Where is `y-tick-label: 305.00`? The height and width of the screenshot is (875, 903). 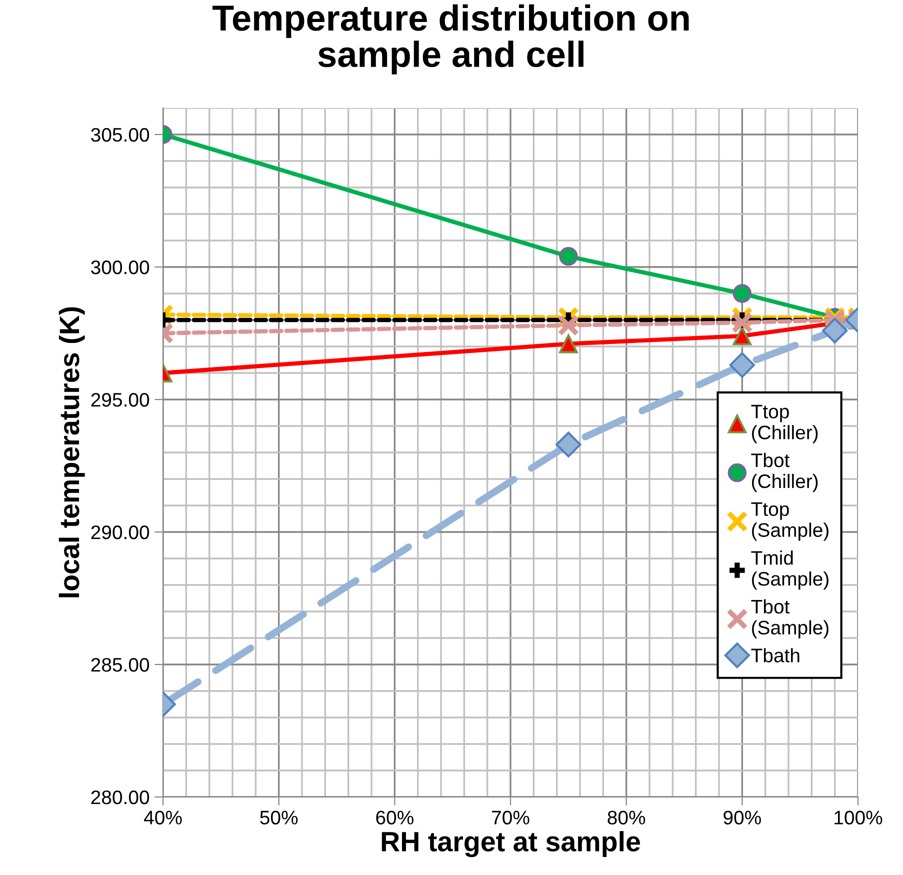
y-tick-label: 305.00 is located at coordinates (120, 135).